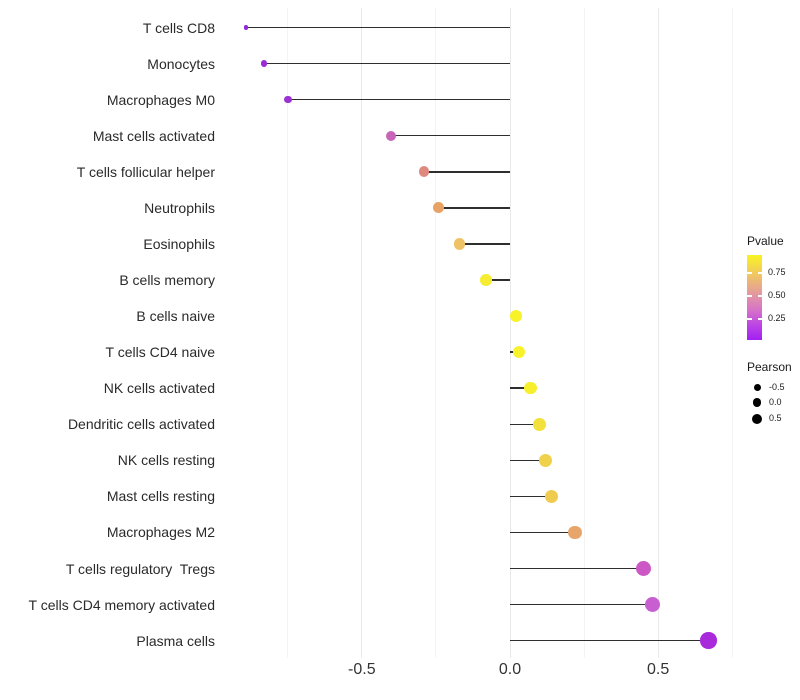  I want to click on pearson-legend-title: Pearson, so click(769, 367).